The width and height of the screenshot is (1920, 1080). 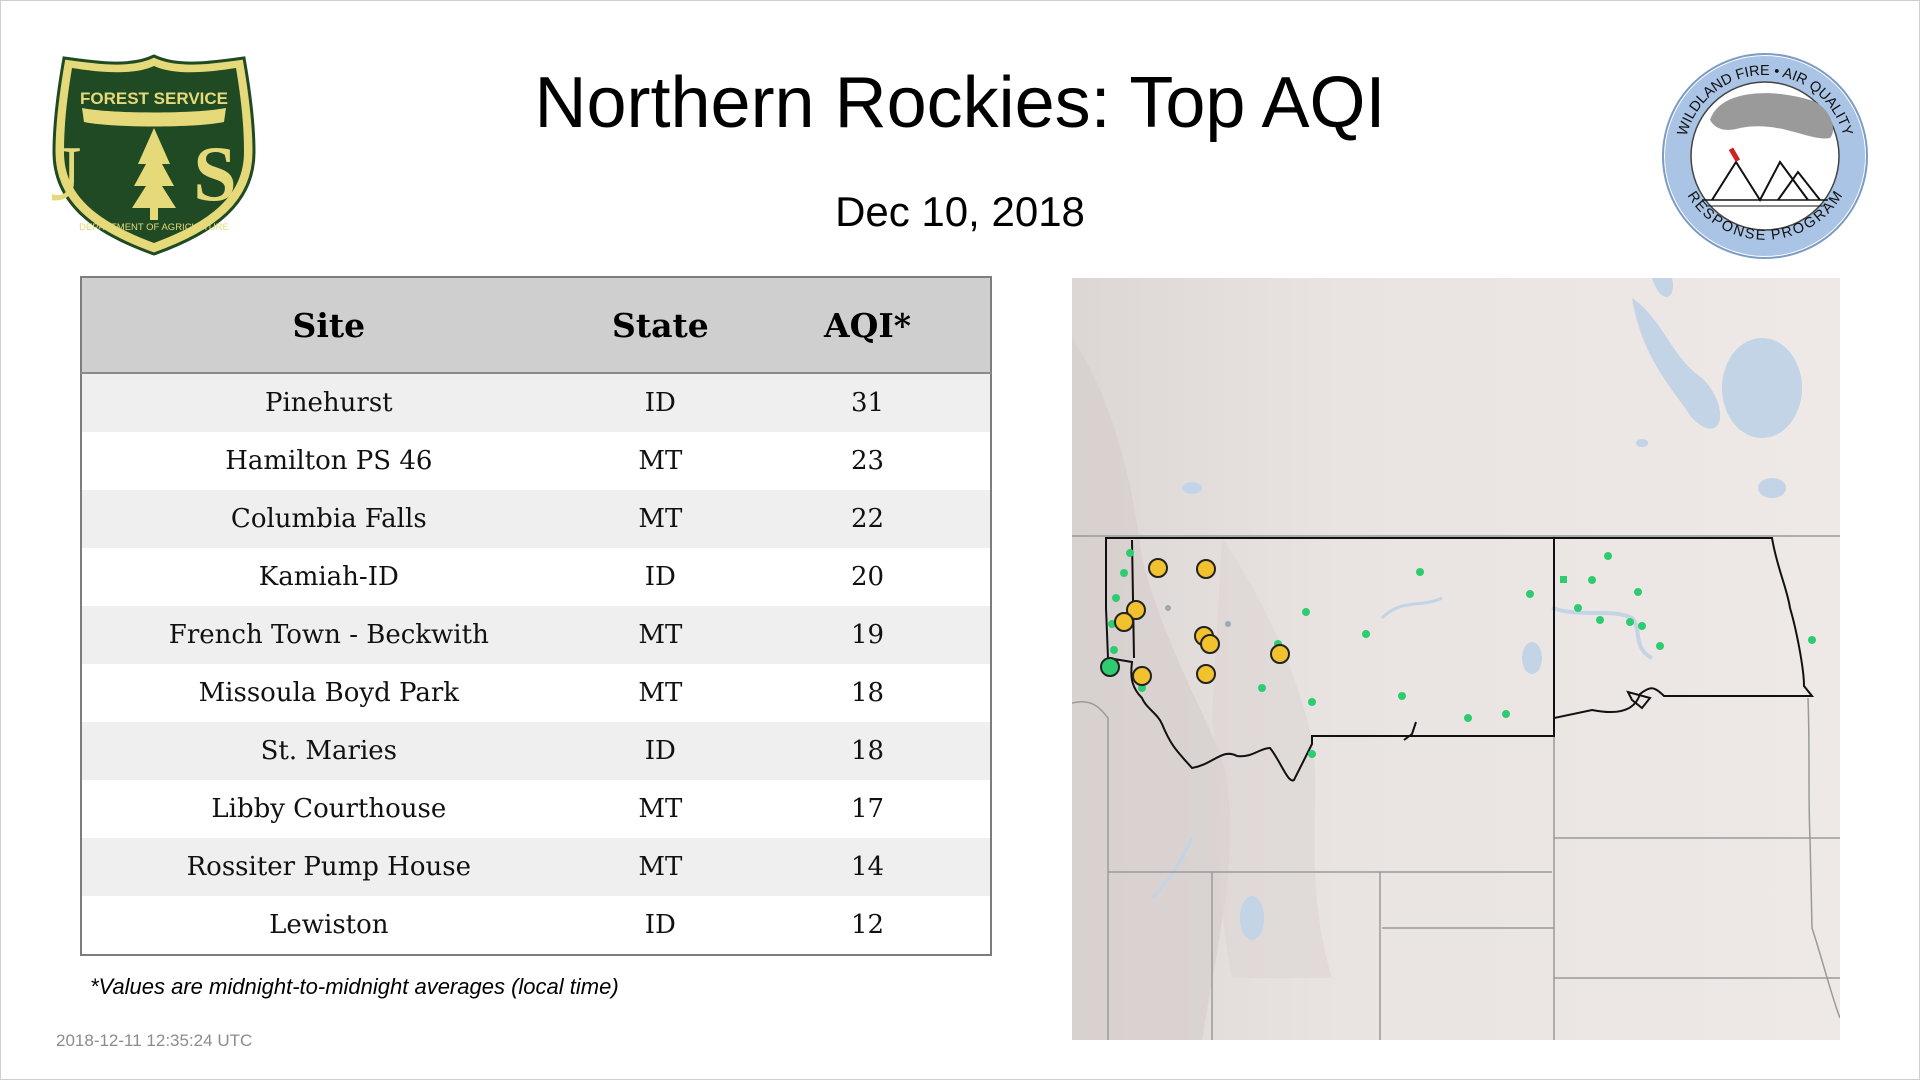 I want to click on aqi-cell: 23, so click(x=868, y=461).